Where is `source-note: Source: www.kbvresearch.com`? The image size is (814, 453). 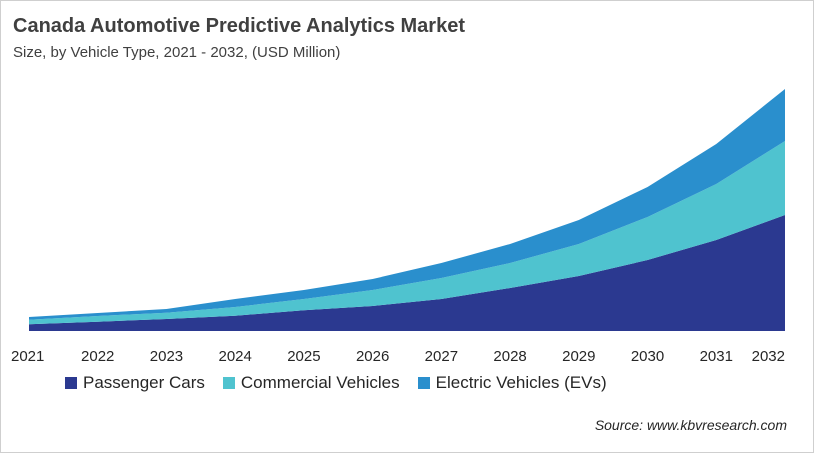
source-note: Source: www.kbvresearch.com is located at coordinates (690, 425).